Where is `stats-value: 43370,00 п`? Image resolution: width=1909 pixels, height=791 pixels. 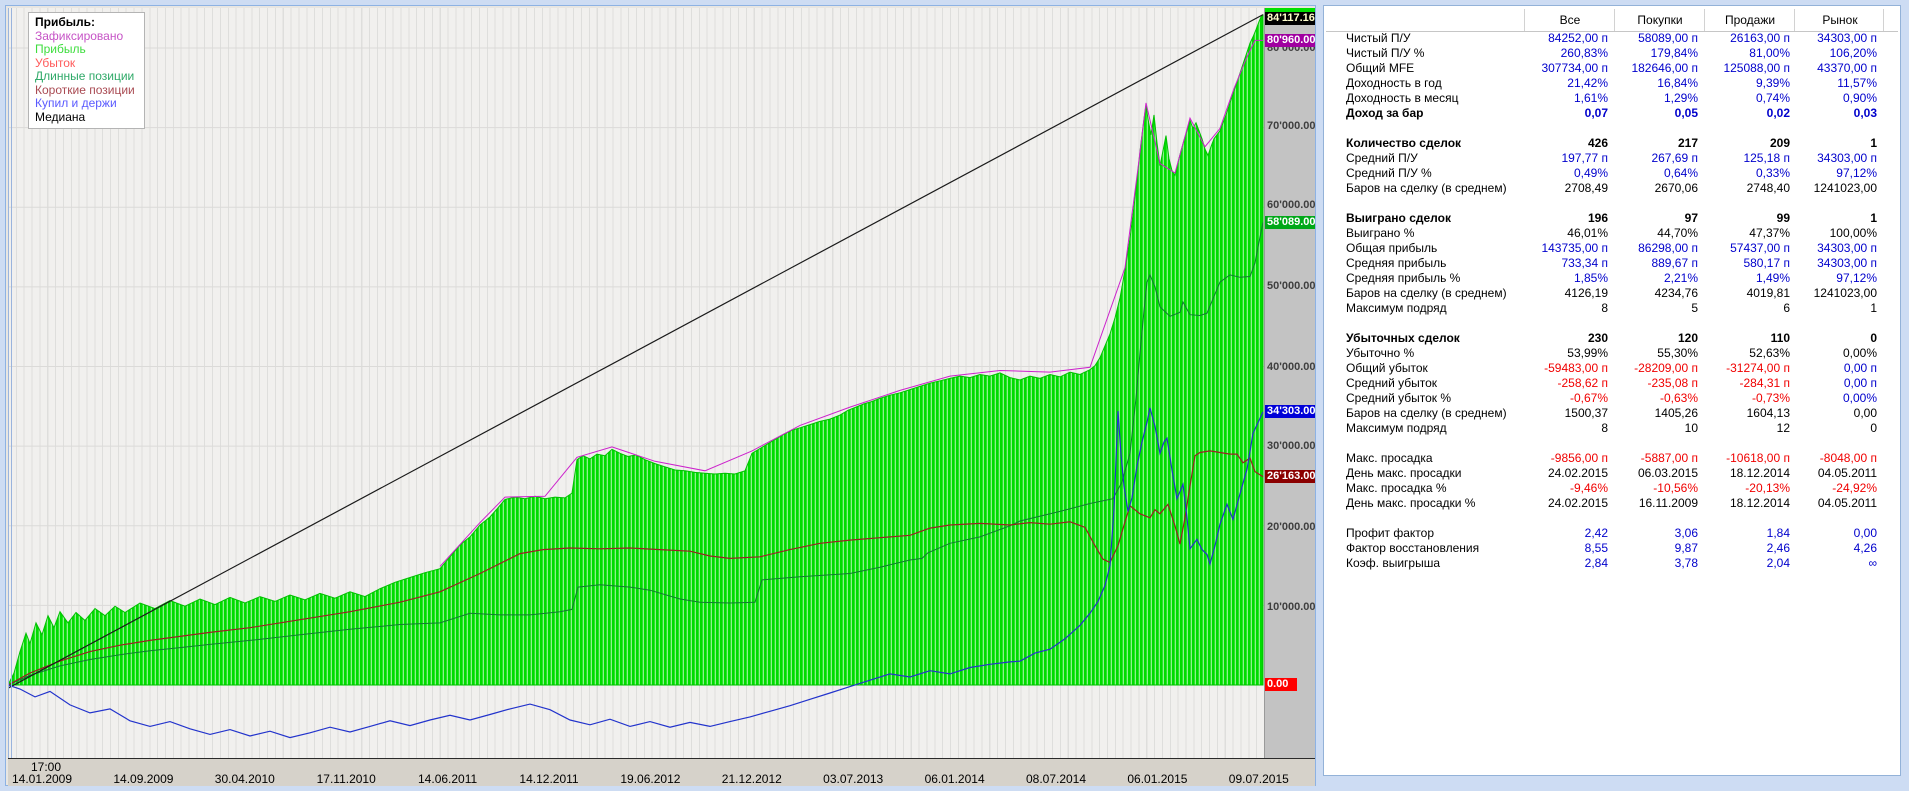
stats-value: 43370,00 п is located at coordinates (1847, 68).